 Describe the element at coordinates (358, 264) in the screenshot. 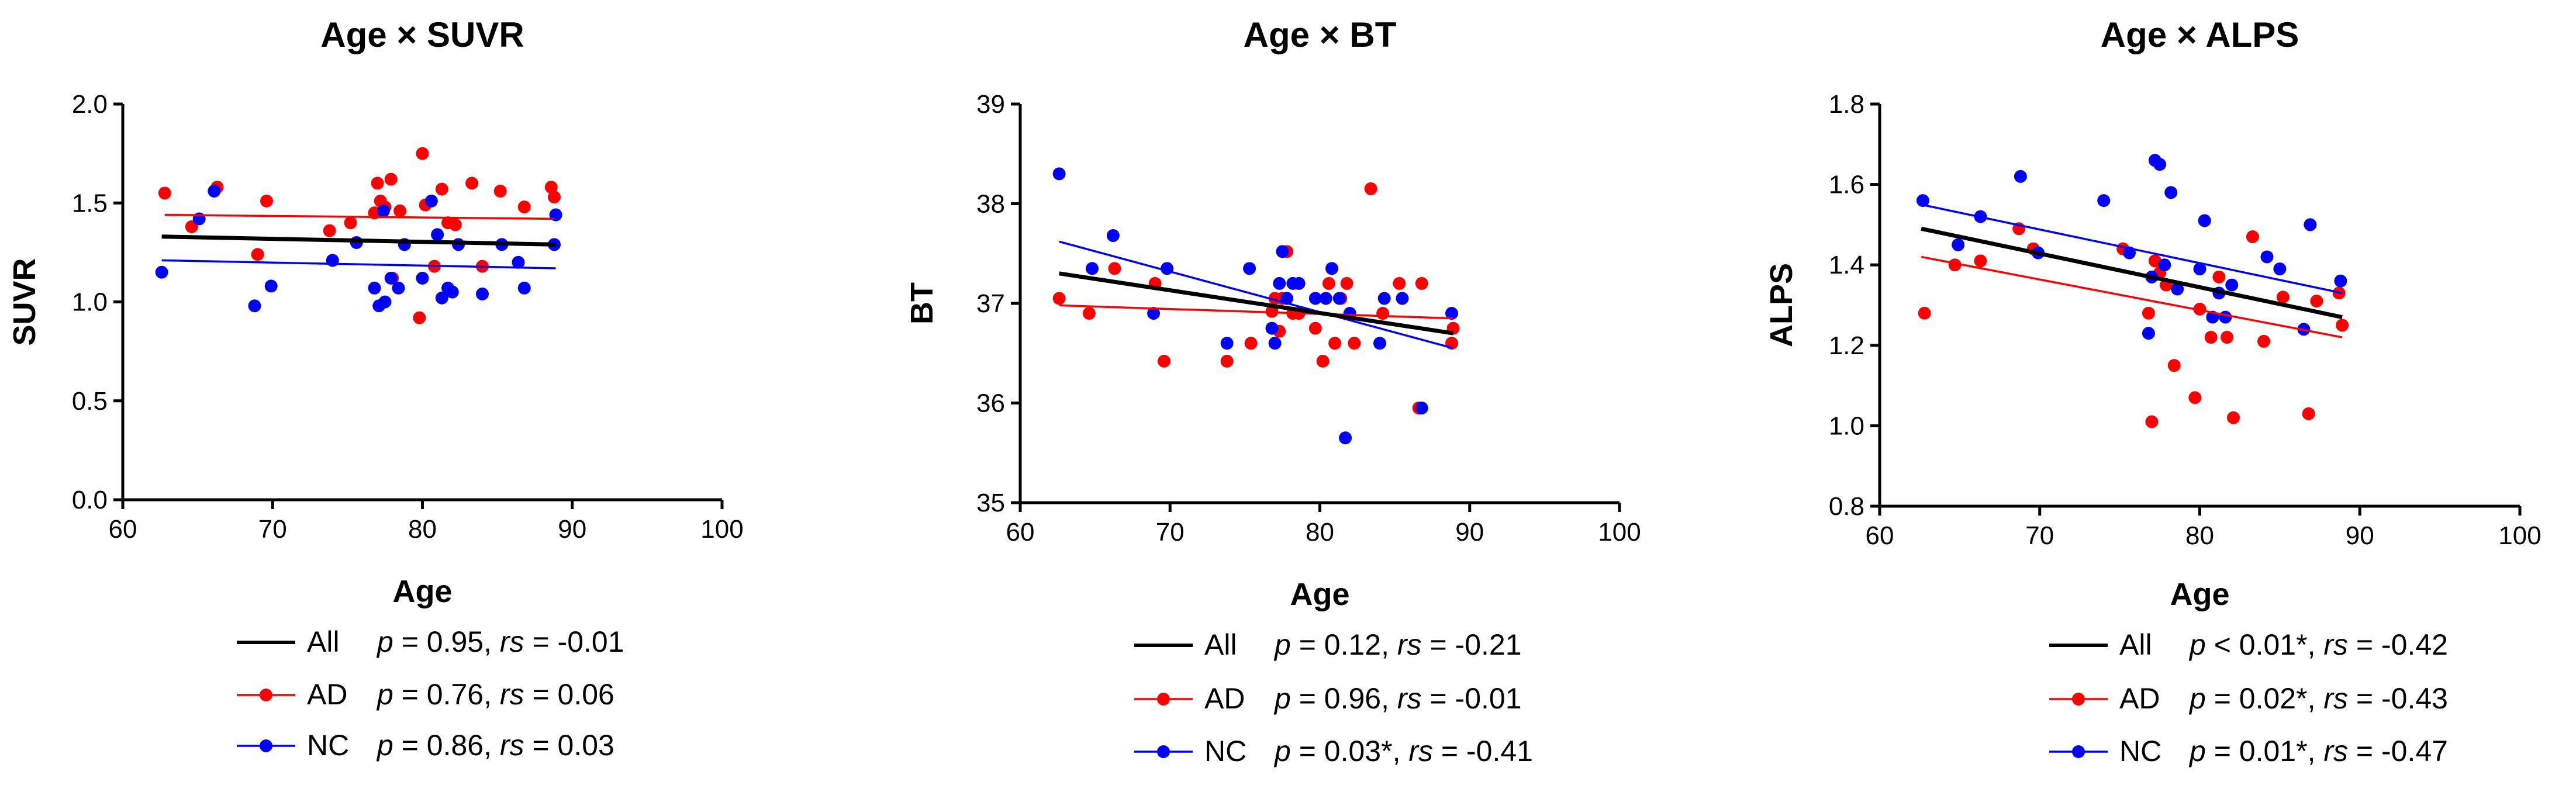

I see `fit-line-nc` at that location.